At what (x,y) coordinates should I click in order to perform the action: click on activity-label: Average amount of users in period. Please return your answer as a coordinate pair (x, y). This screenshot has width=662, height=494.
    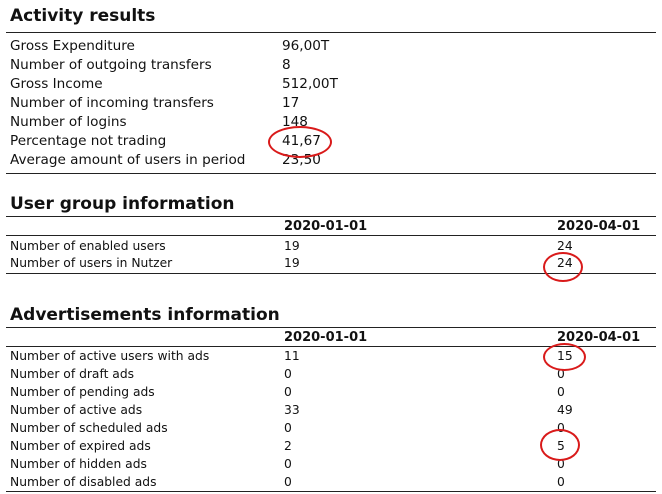
    Looking at the image, I should click on (128, 160).